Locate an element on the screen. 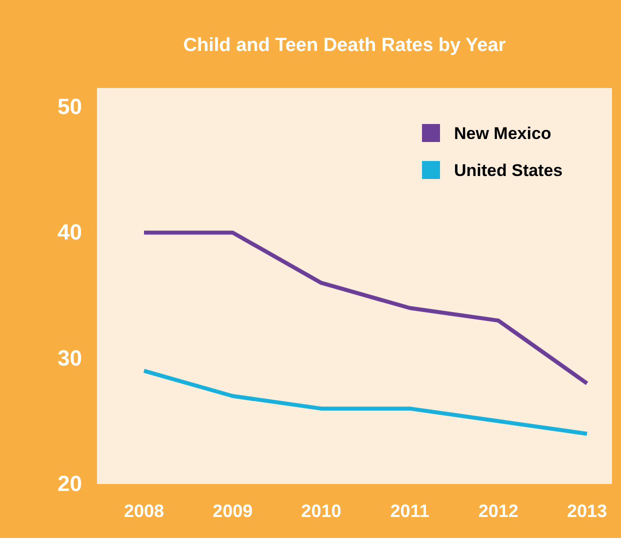  x-tick-label: 2010 is located at coordinates (321, 510).